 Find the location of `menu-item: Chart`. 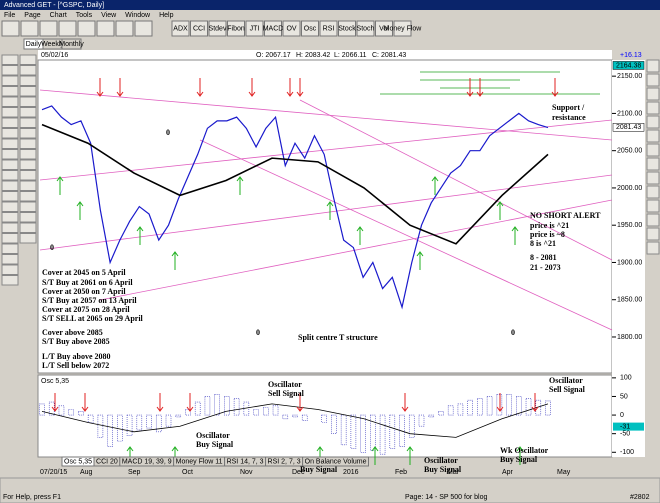

menu-item: Chart is located at coordinates (58, 15).